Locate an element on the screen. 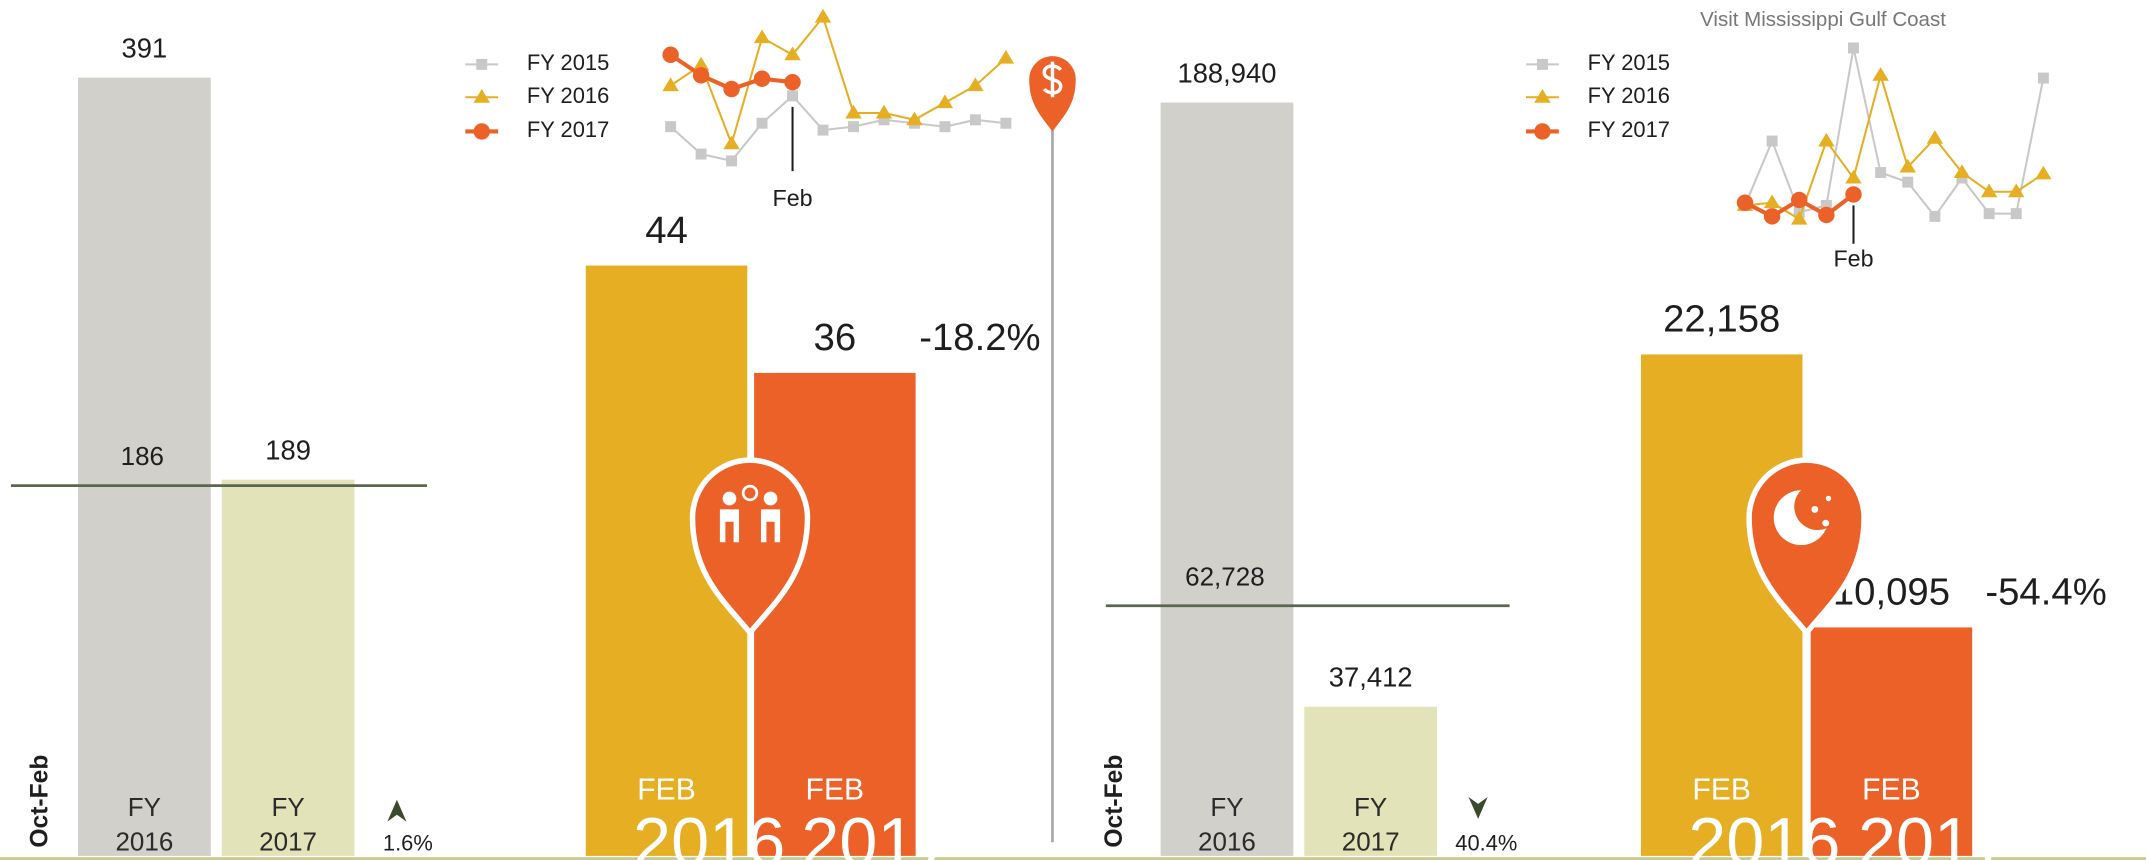 Image resolution: width=2146 pixels, height=860 pixels. legend-label: FY 2016 is located at coordinates (1629, 95).